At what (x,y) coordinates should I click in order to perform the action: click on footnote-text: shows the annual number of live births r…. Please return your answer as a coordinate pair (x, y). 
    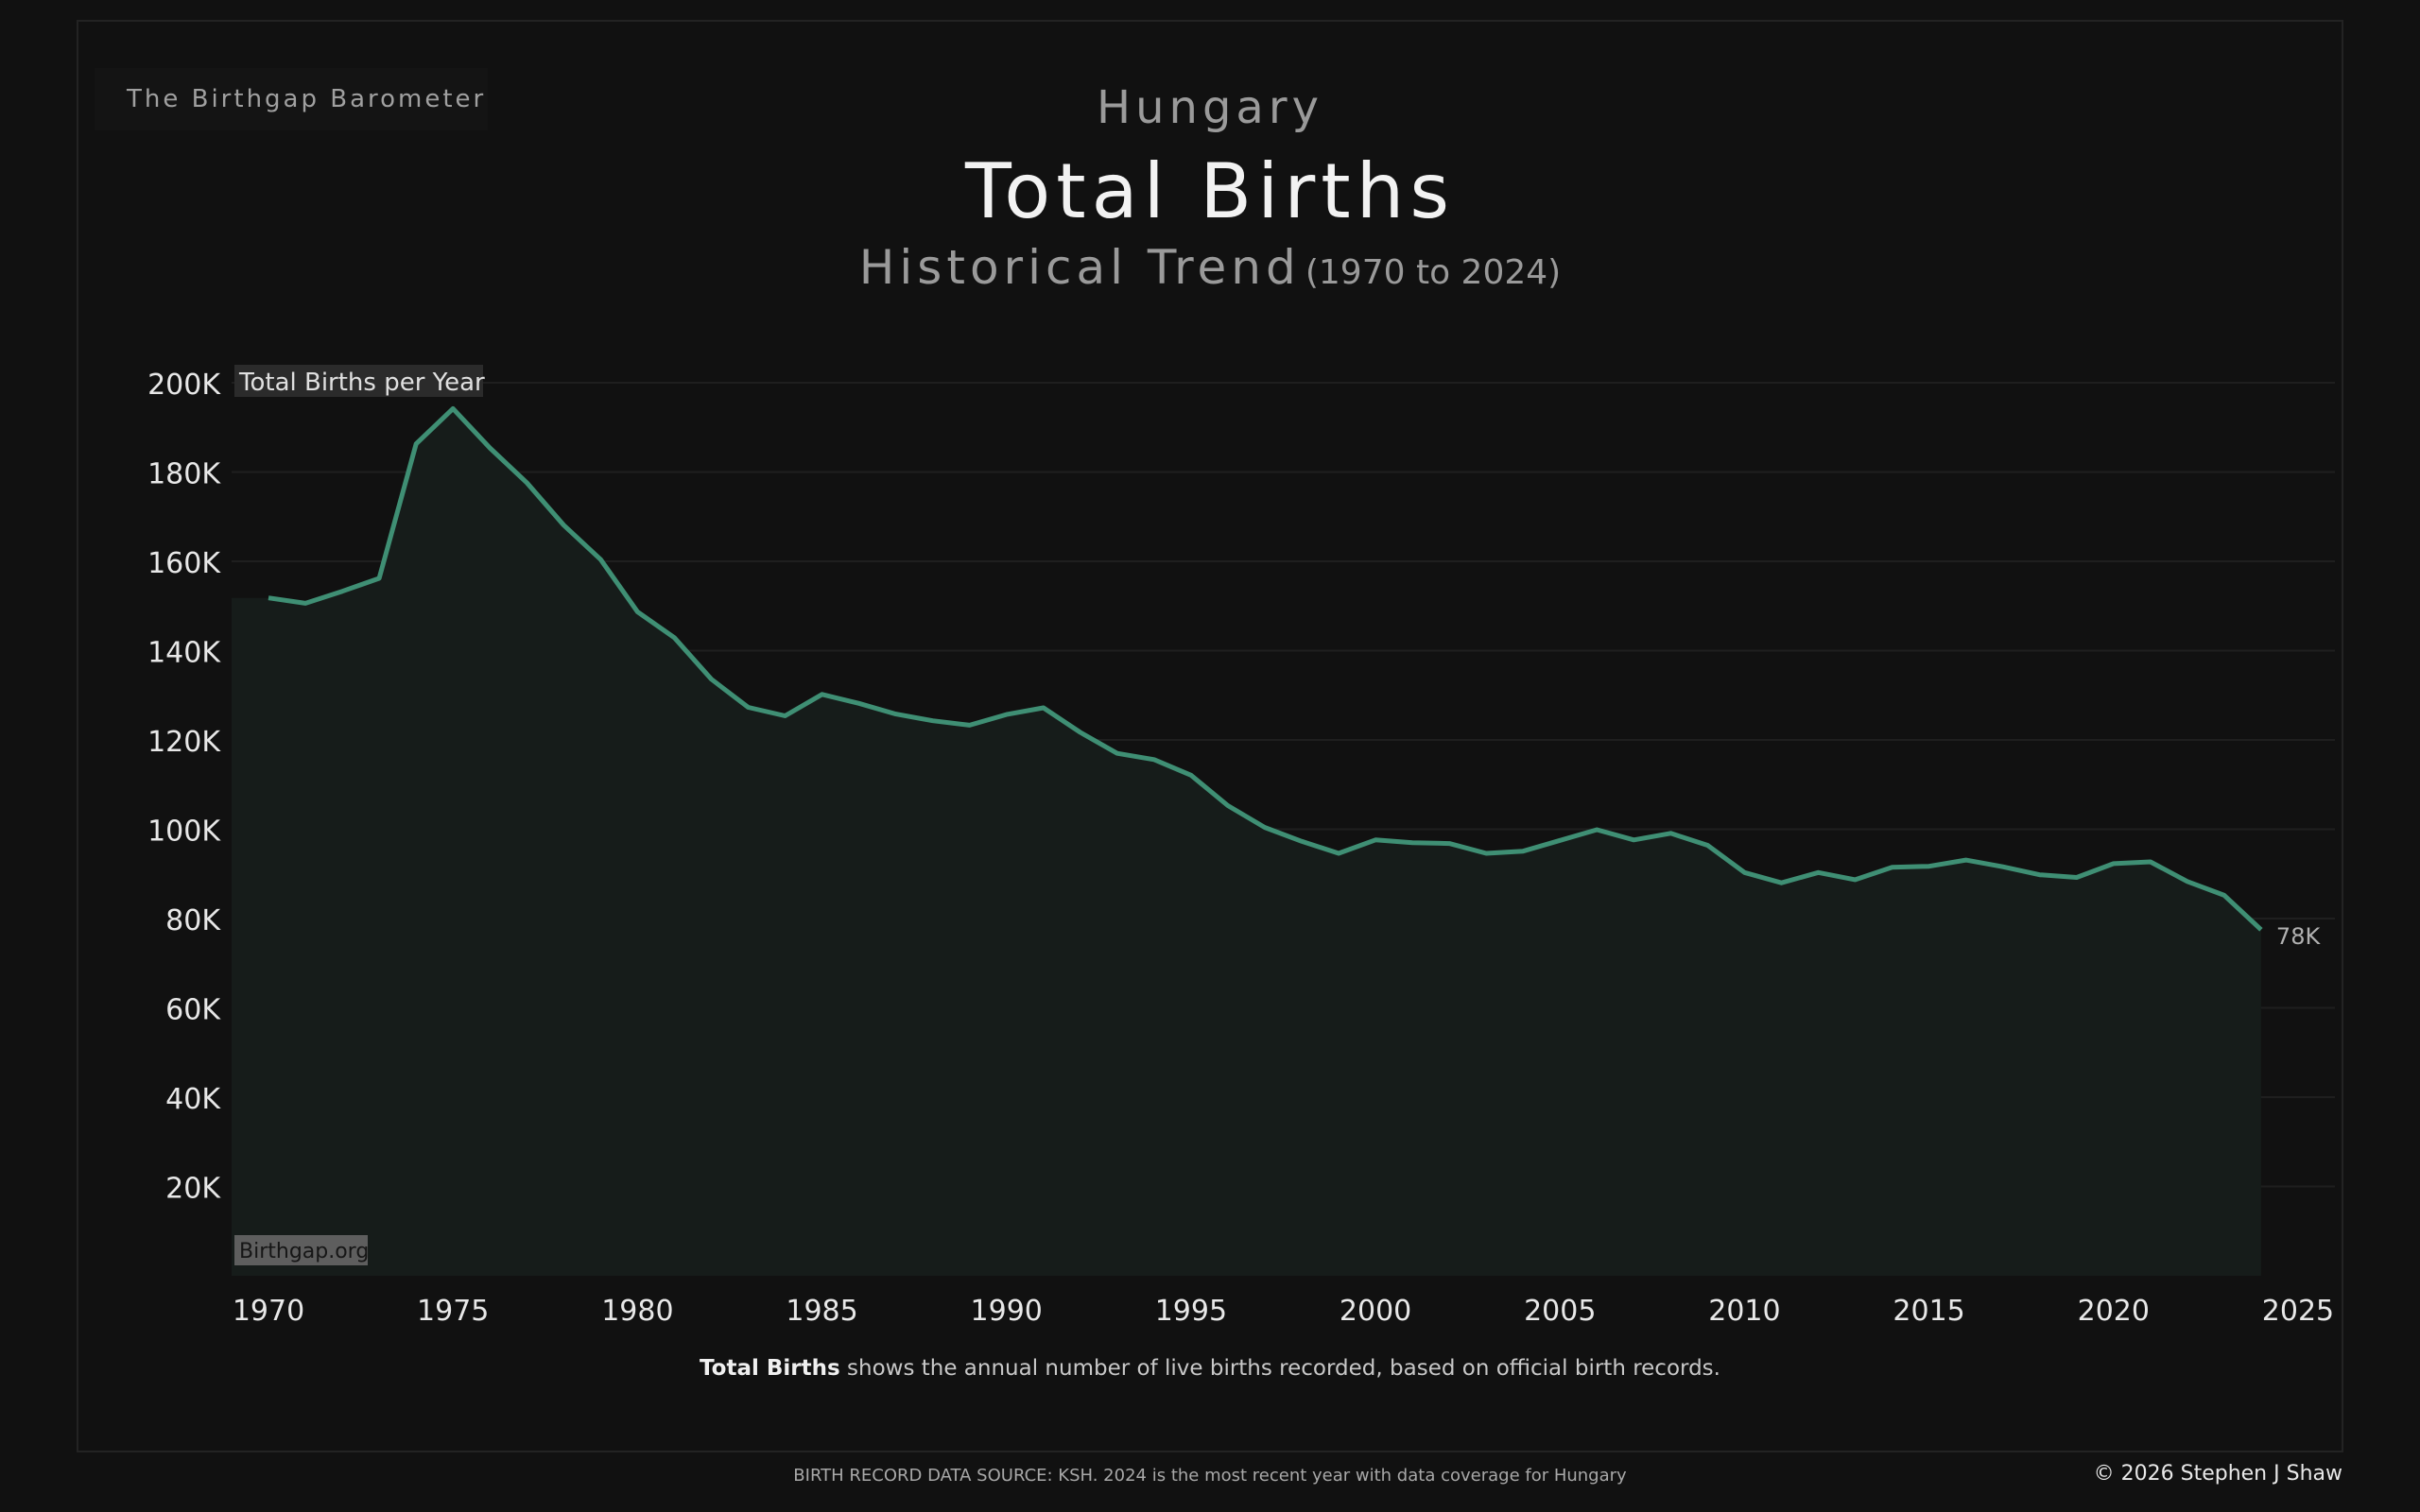
    Looking at the image, I should click on (1279, 1368).